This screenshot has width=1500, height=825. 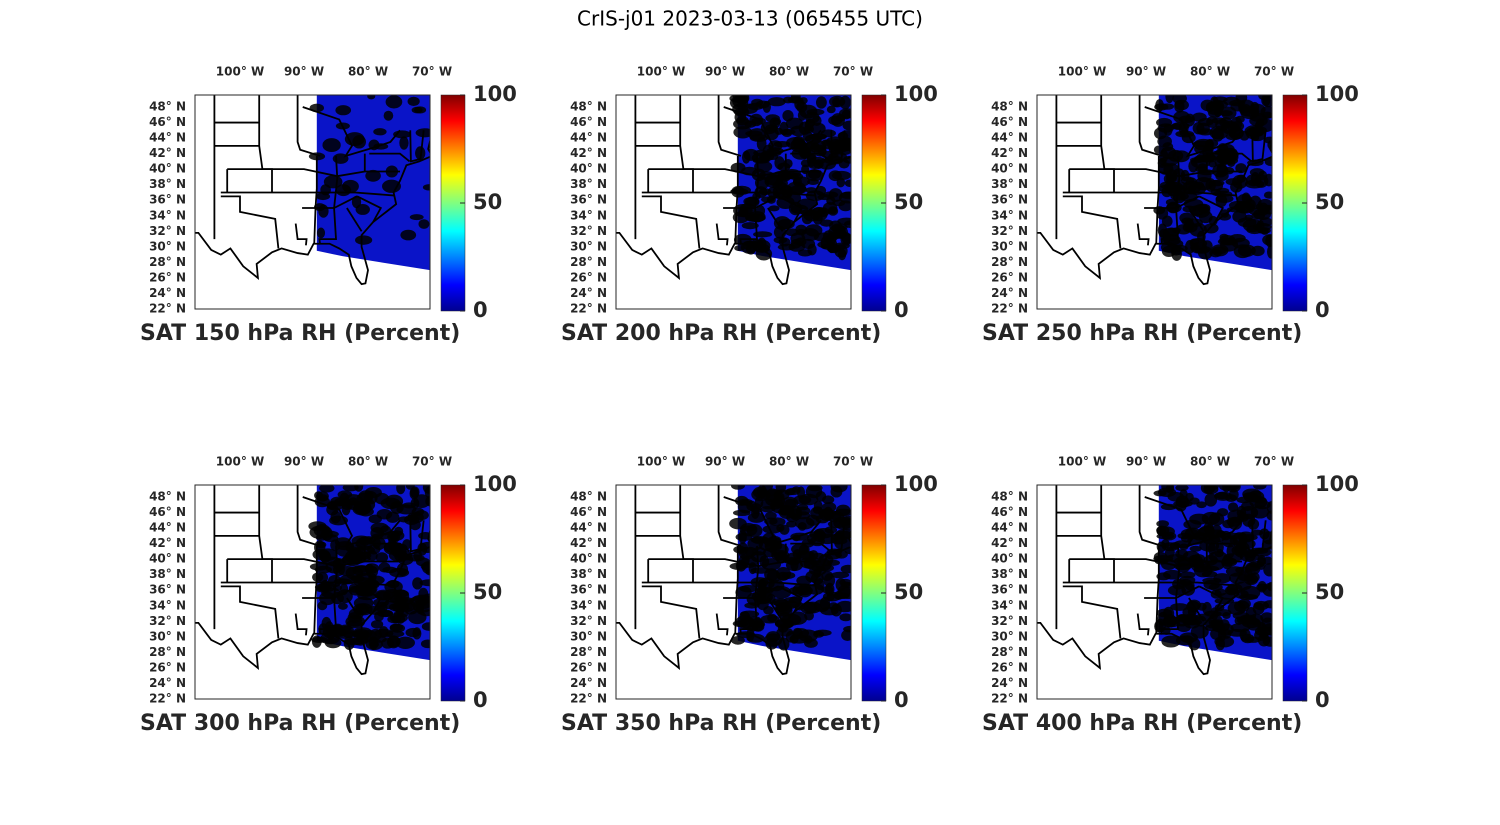 What do you see at coordinates (901, 700) in the screenshot?
I see `colorbar-label: 0` at bounding box center [901, 700].